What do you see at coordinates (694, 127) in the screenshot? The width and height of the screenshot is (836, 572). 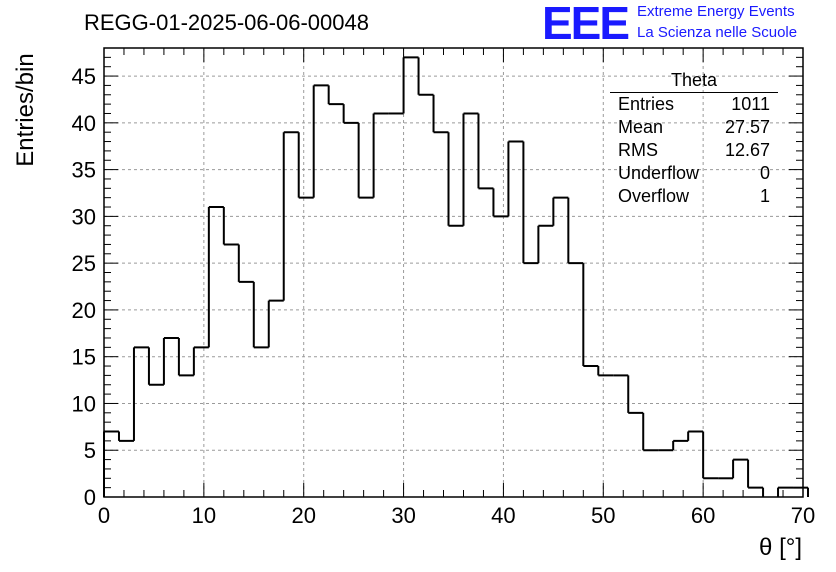 I see `stats-row-mean: Mean 27.57` at bounding box center [694, 127].